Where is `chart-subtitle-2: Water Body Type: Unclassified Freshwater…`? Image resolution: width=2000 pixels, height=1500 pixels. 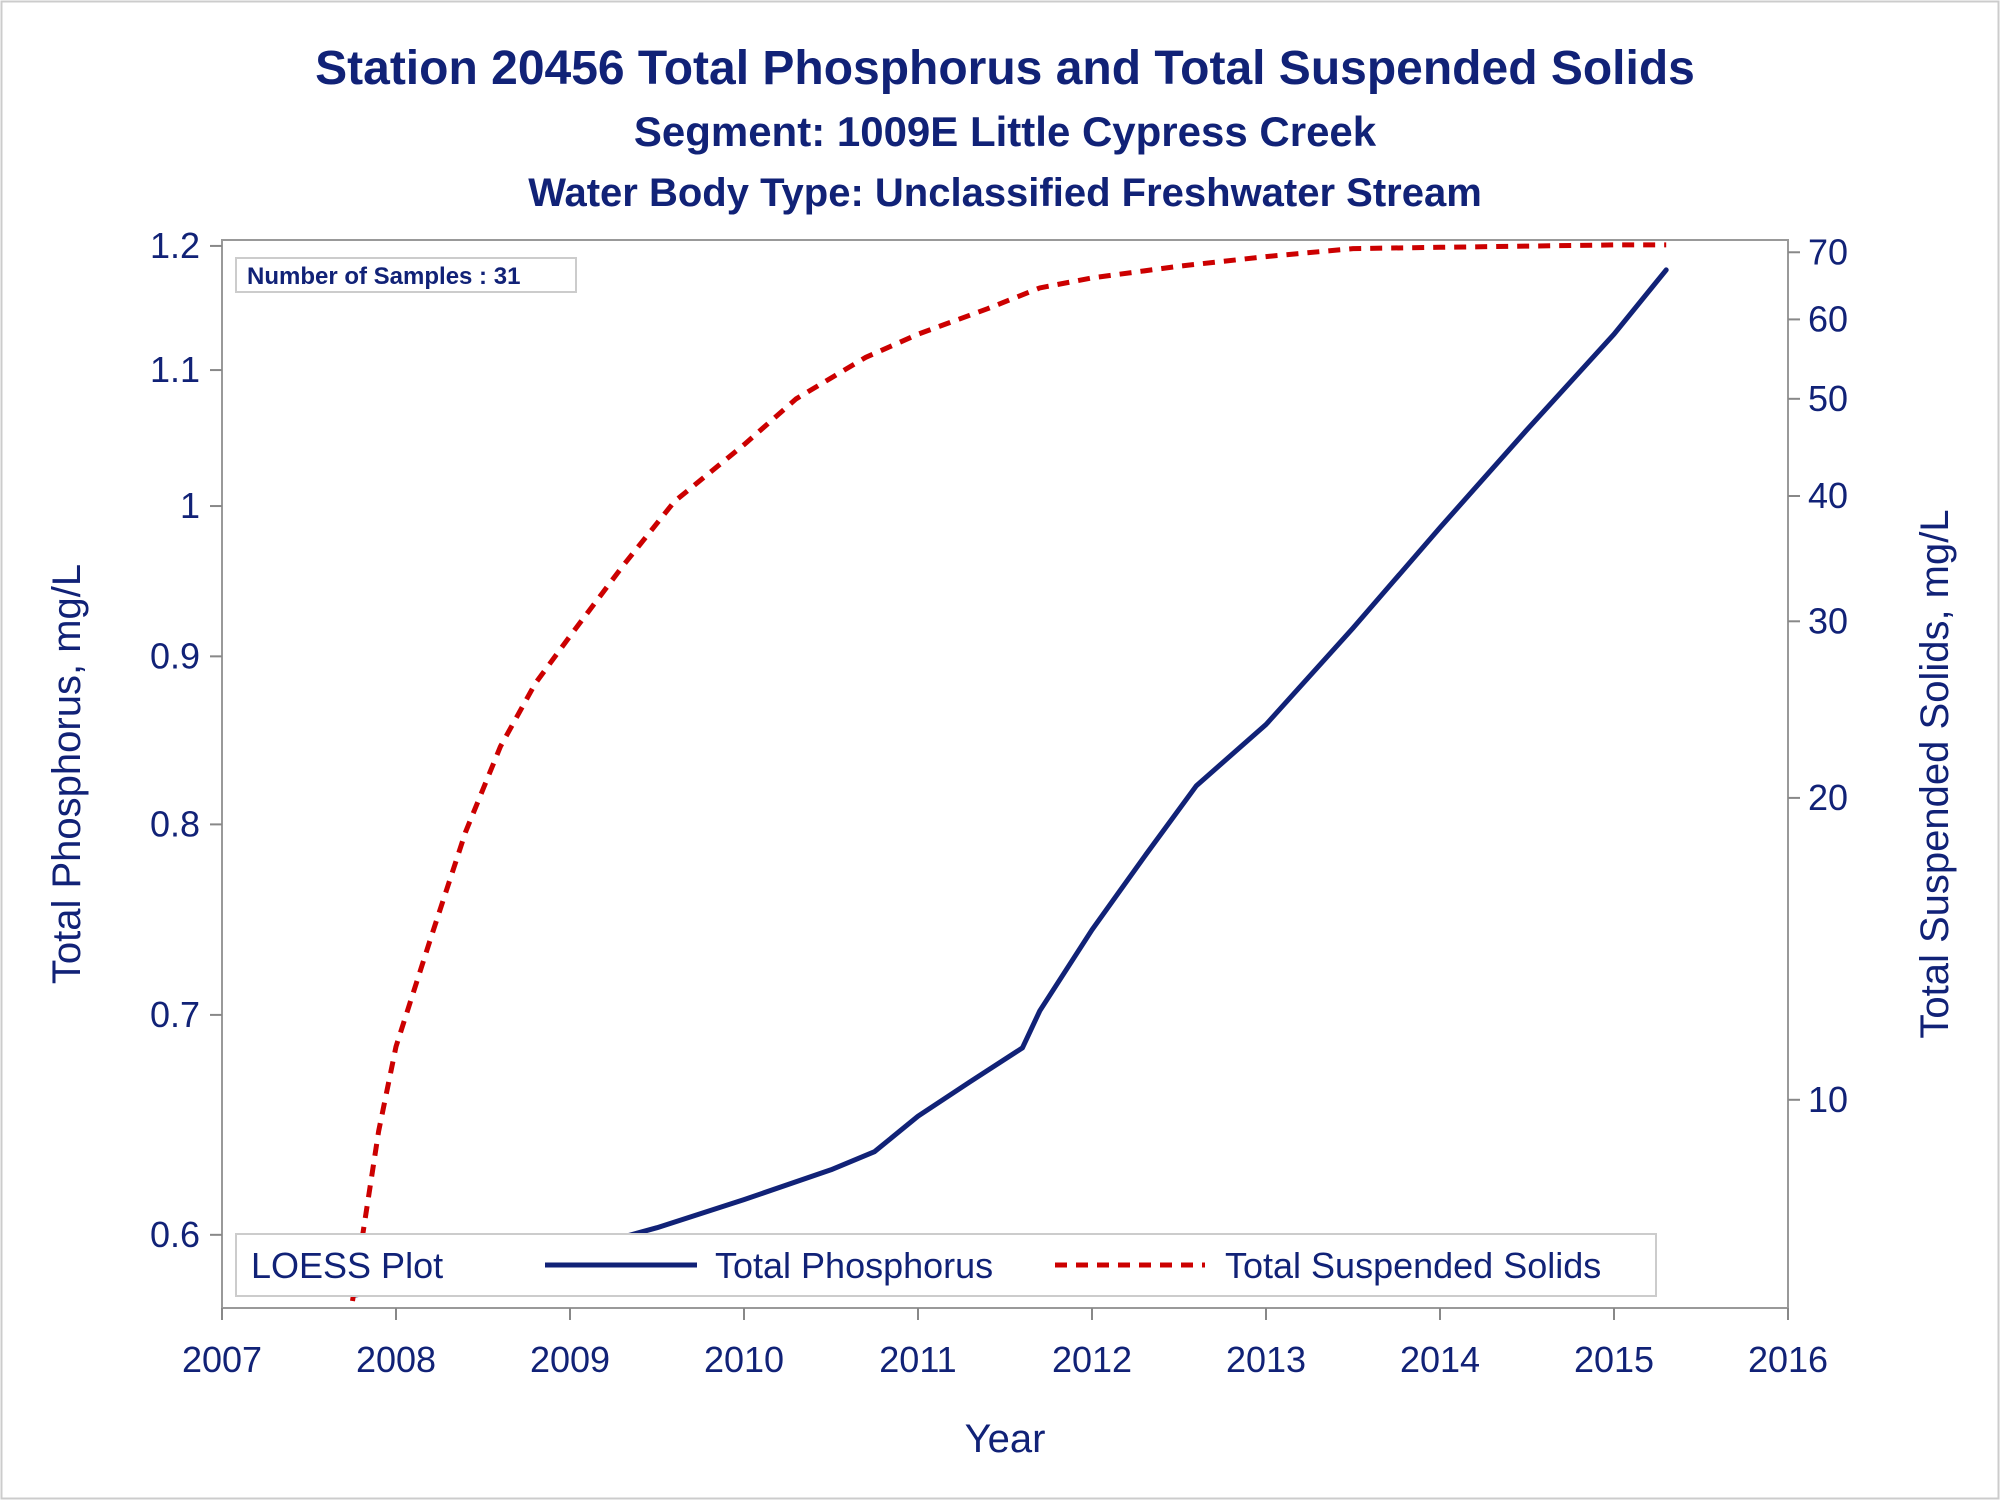
chart-subtitle-2: Water Body Type: Unclassified Freshwater… is located at coordinates (1005, 193).